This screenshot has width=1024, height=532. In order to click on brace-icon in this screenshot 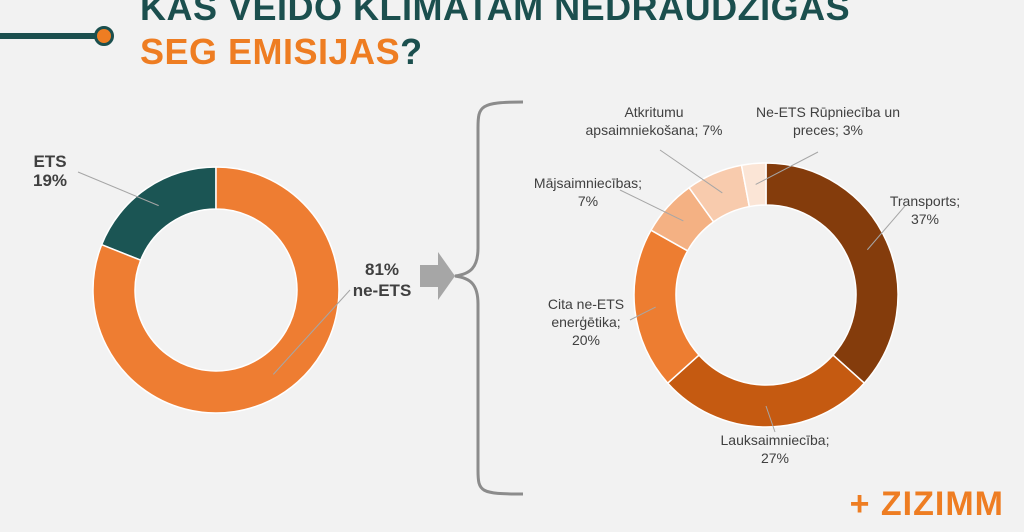, I will do `click(489, 298)`.